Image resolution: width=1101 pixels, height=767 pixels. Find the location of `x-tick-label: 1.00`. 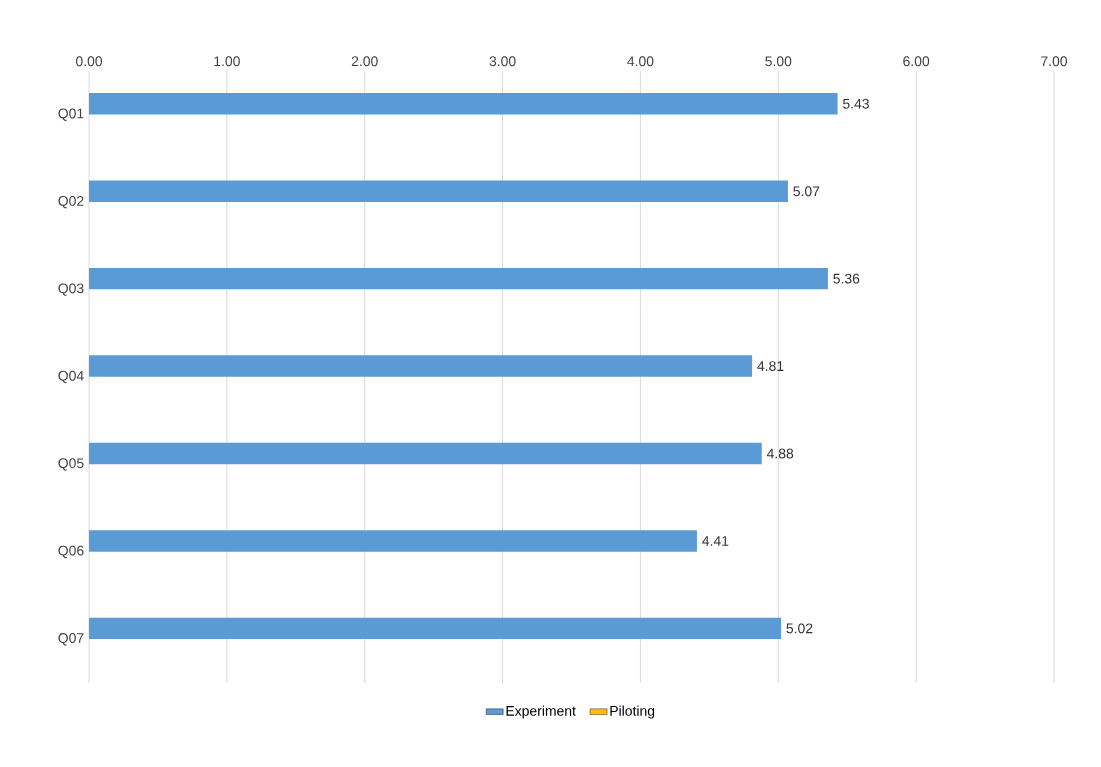

x-tick-label: 1.00 is located at coordinates (227, 61).